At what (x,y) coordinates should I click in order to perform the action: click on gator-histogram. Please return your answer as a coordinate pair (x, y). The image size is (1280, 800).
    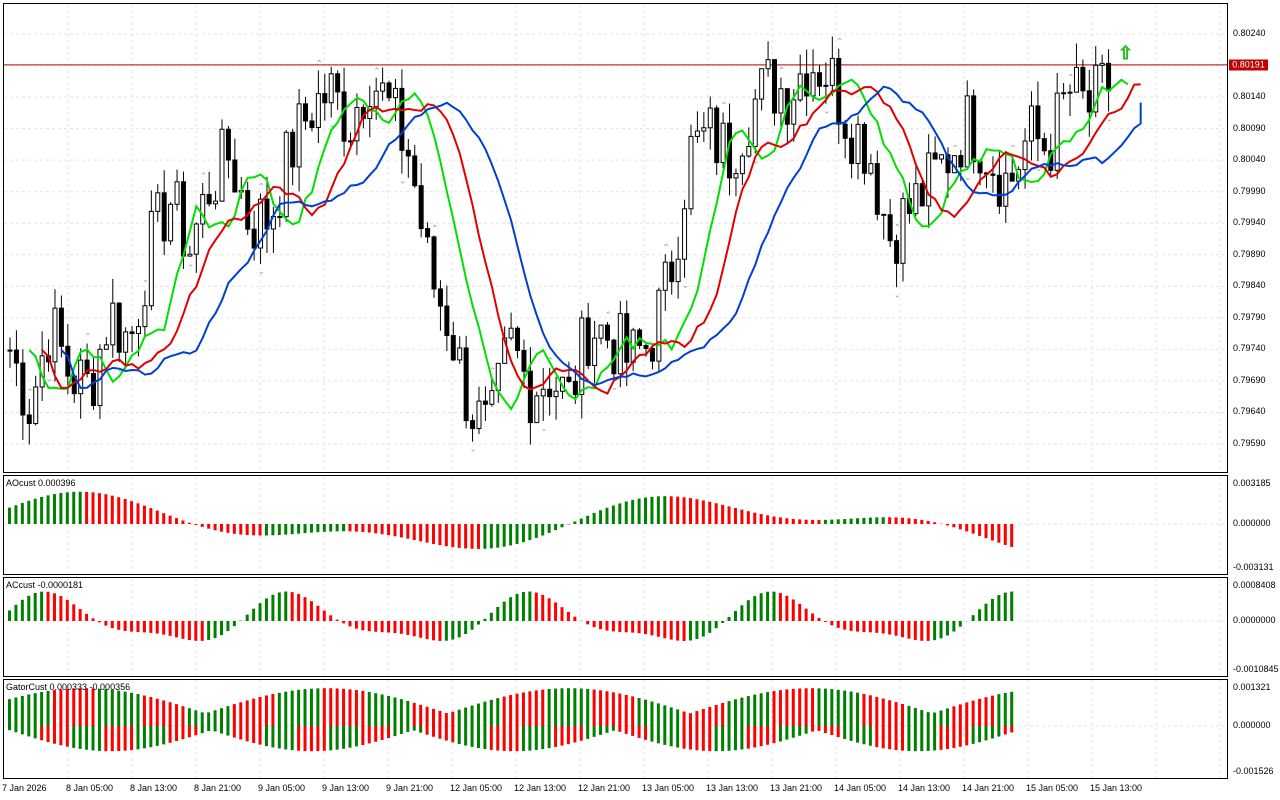
    Looking at the image, I should click on (615, 729).